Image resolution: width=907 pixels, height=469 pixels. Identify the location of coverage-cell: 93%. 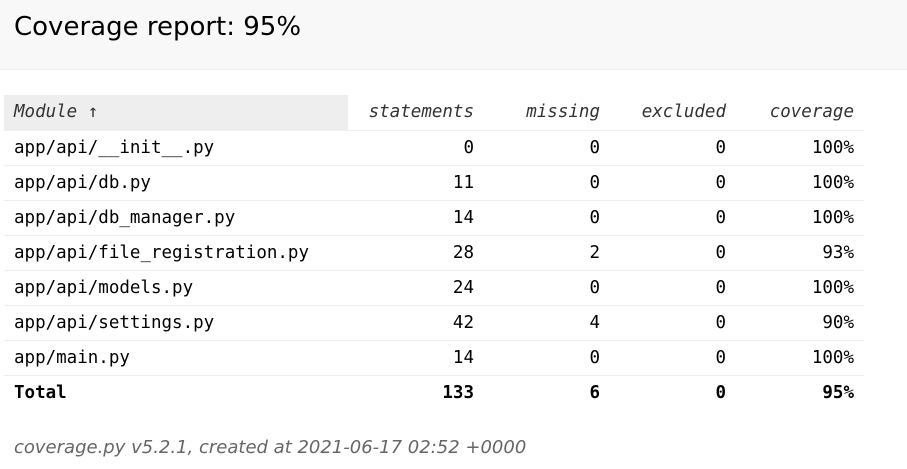
(800, 253).